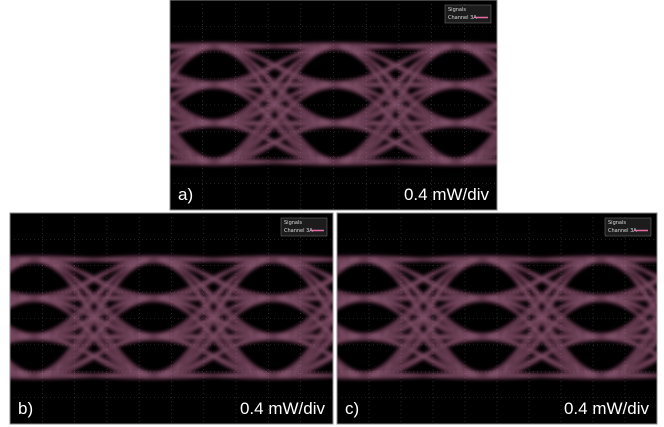 This screenshot has height=427, width=664. I want to click on panel-label: b), so click(25, 408).